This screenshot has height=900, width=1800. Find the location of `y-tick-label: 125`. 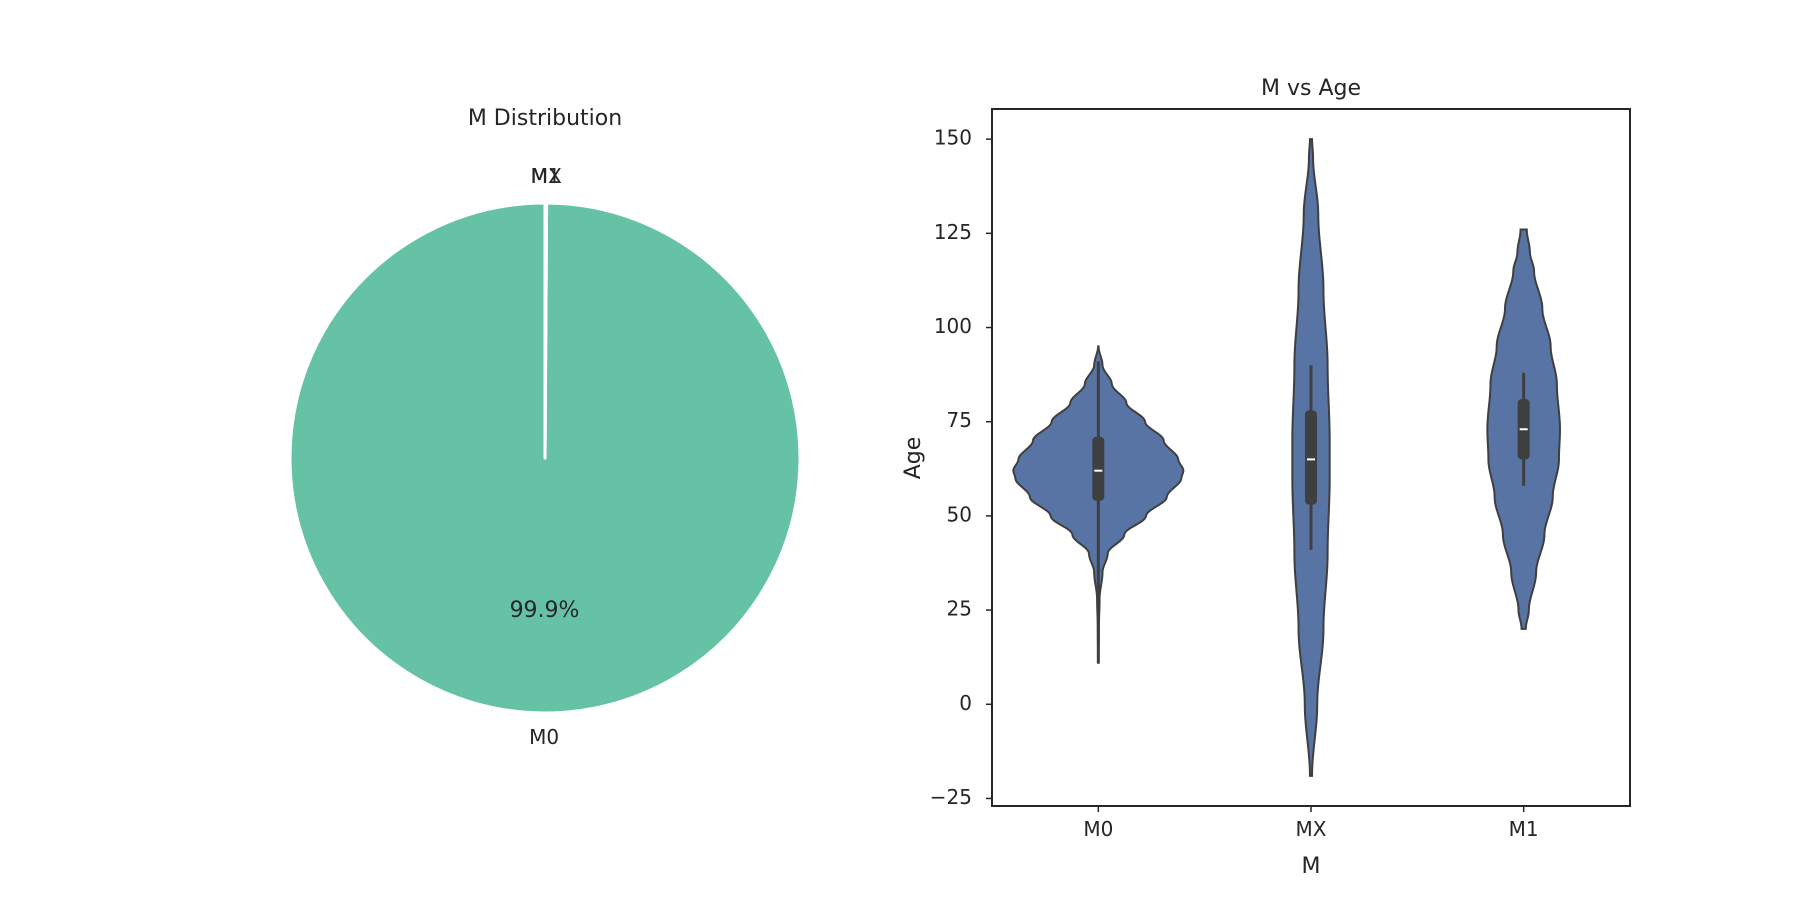

y-tick-label: 125 is located at coordinates (953, 232).